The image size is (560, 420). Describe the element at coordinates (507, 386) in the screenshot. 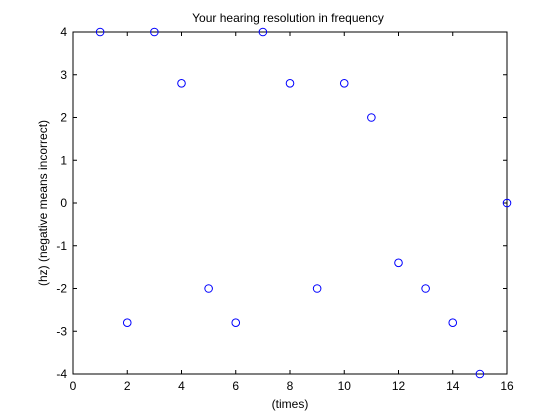

I see `x-tick-label: 16` at that location.